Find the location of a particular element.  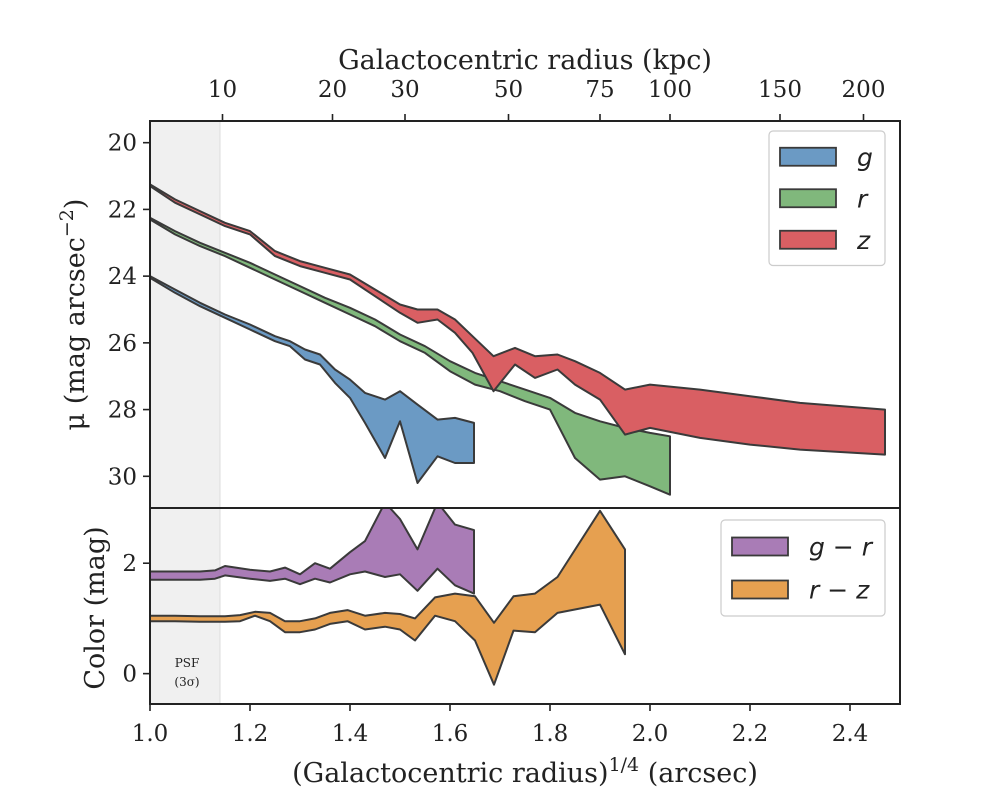

y-tick-label: 24 is located at coordinates (122, 277).